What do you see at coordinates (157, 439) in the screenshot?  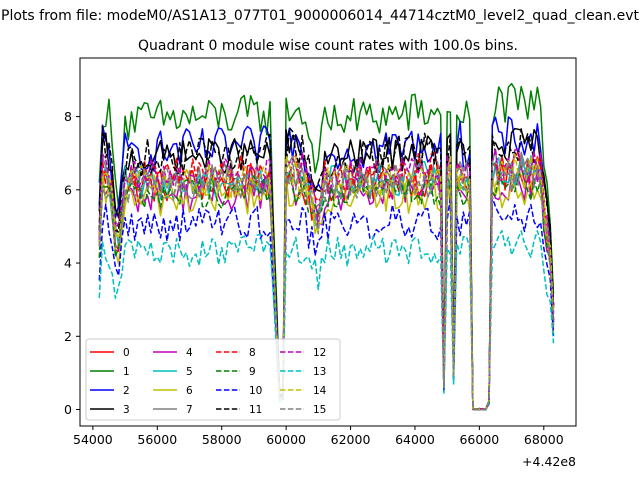 I see `x-tick-label: 56000` at bounding box center [157, 439].